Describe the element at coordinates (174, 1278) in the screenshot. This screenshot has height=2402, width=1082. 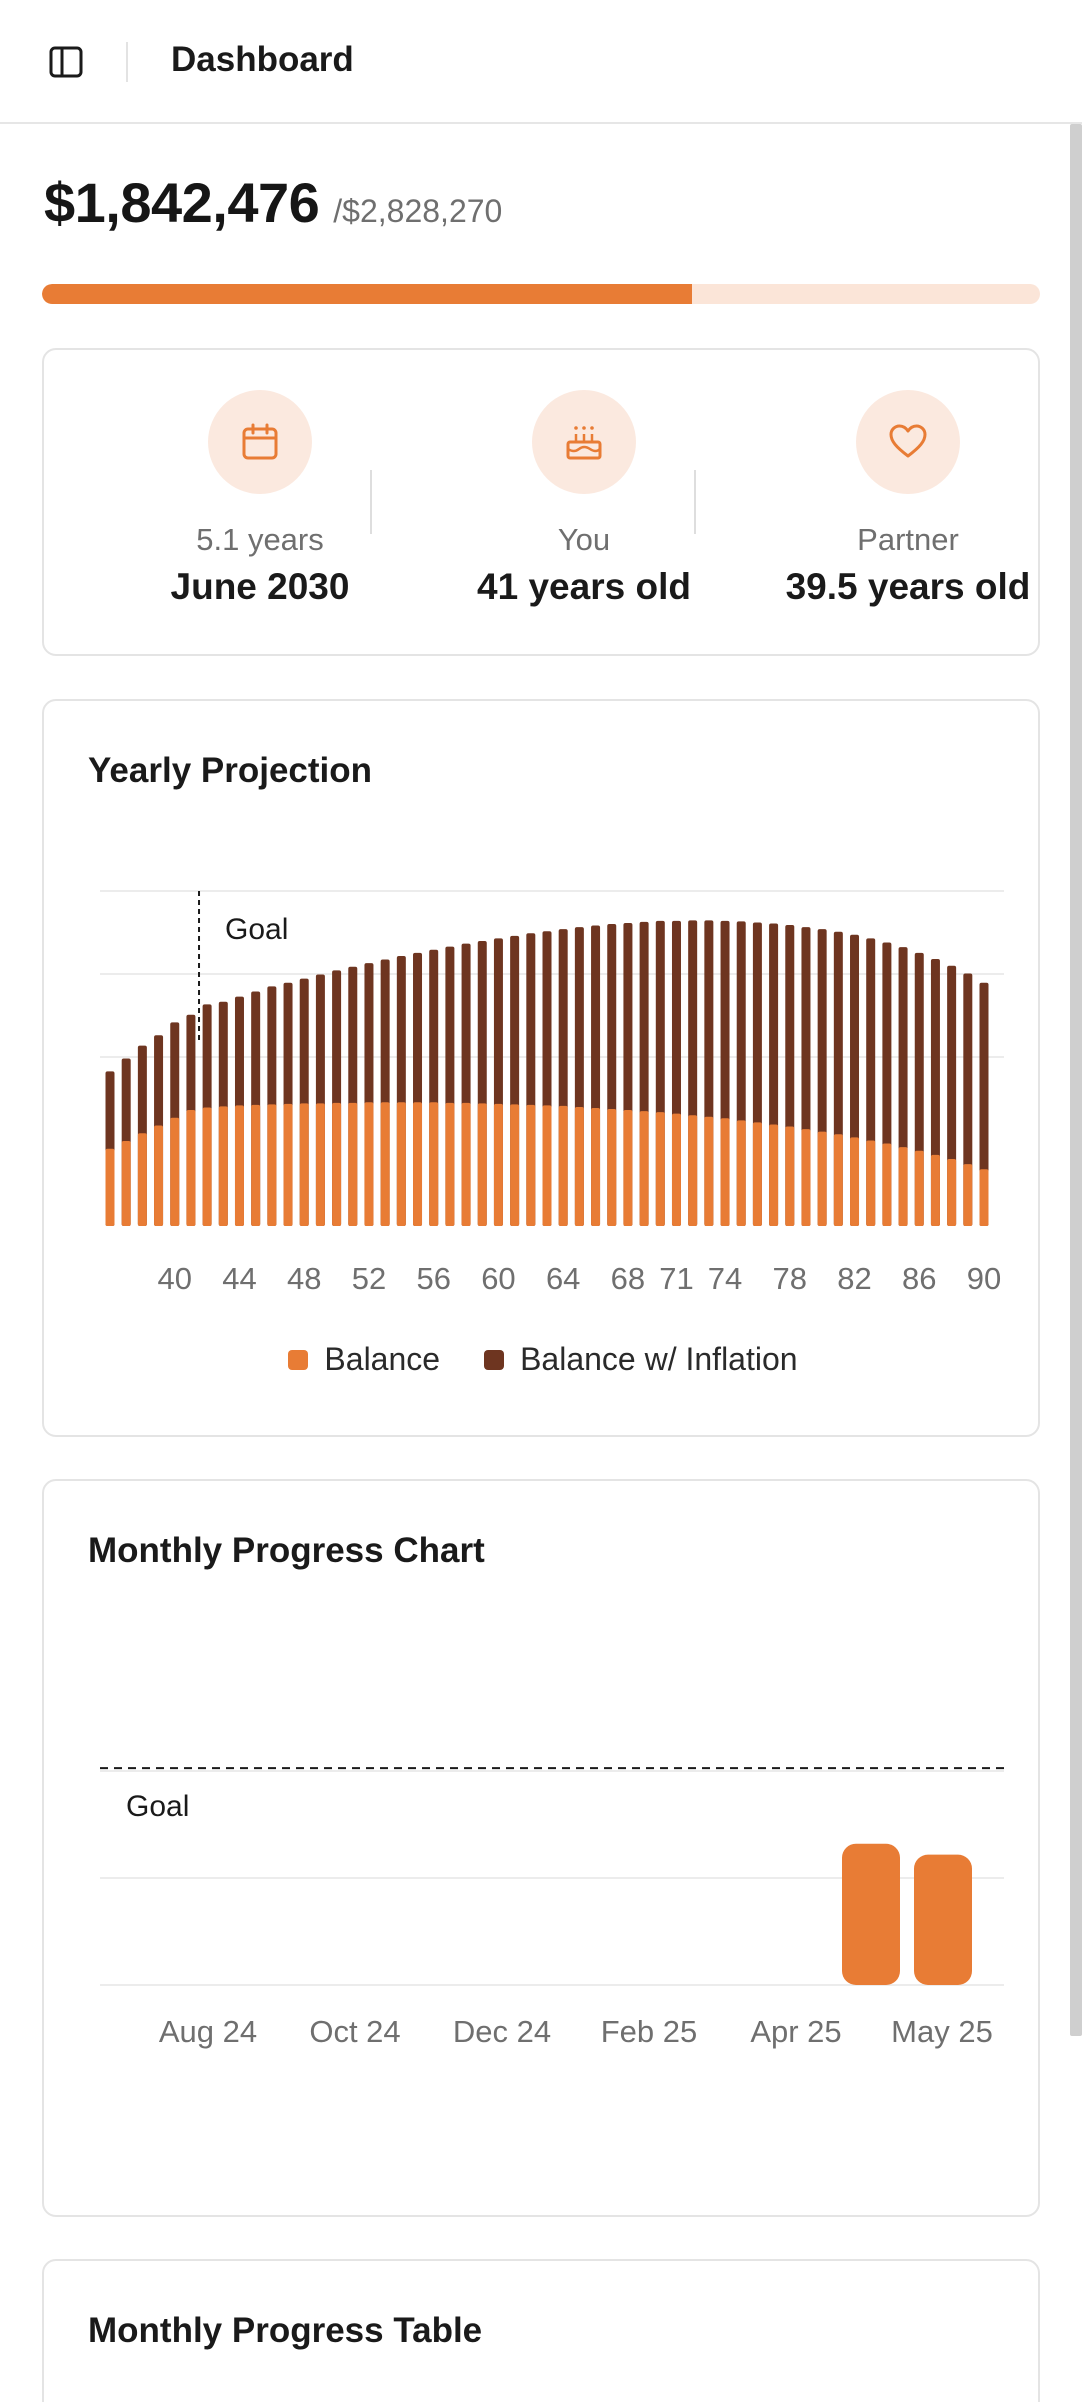
I see `x-tick-label: 40` at that location.